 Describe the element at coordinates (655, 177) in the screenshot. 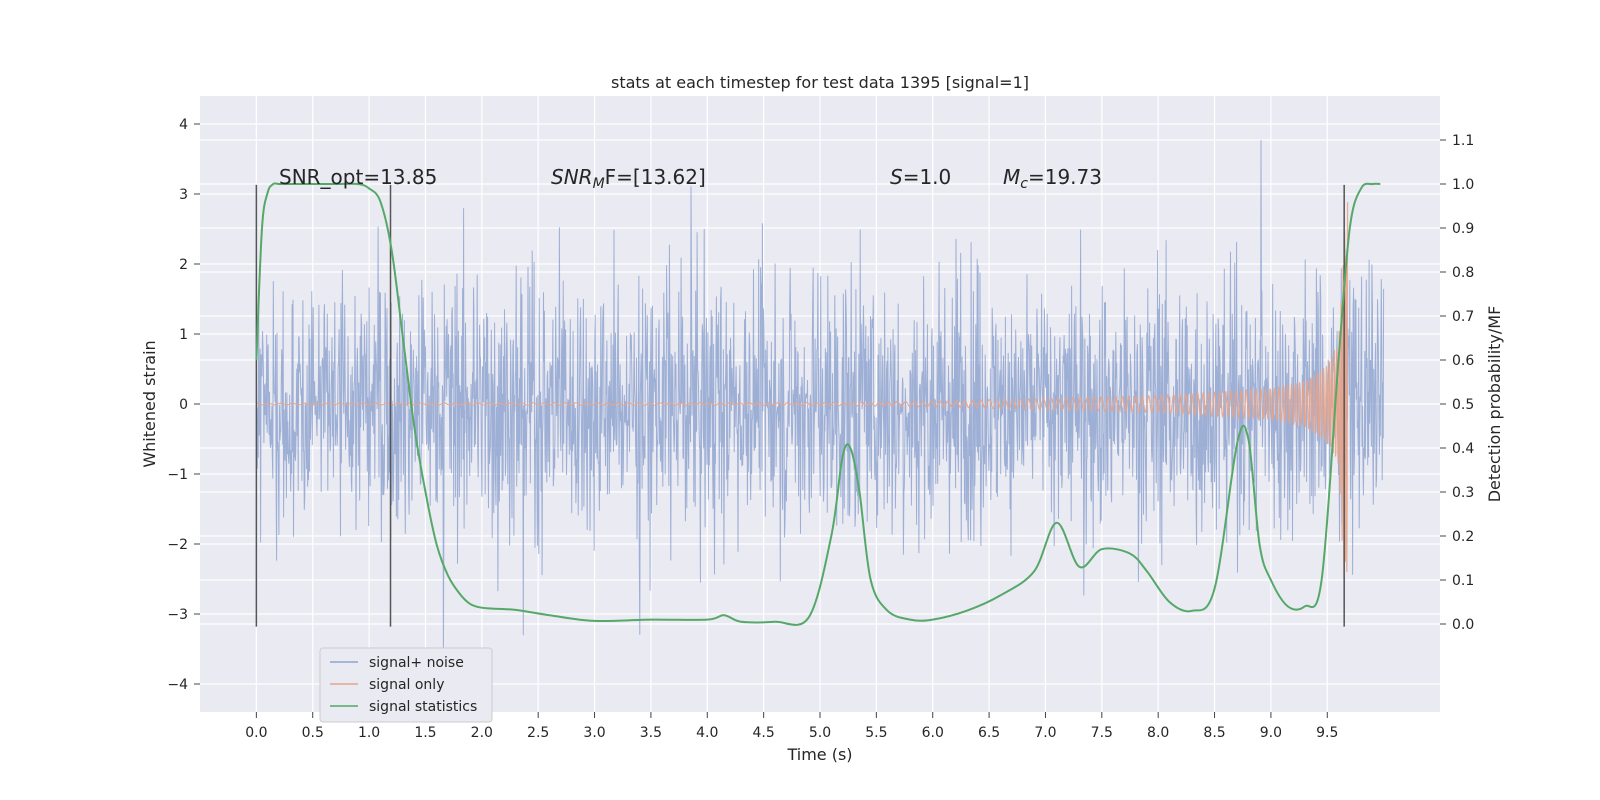

I see `annotation-snr-mf-rest: F=[13.62]` at that location.